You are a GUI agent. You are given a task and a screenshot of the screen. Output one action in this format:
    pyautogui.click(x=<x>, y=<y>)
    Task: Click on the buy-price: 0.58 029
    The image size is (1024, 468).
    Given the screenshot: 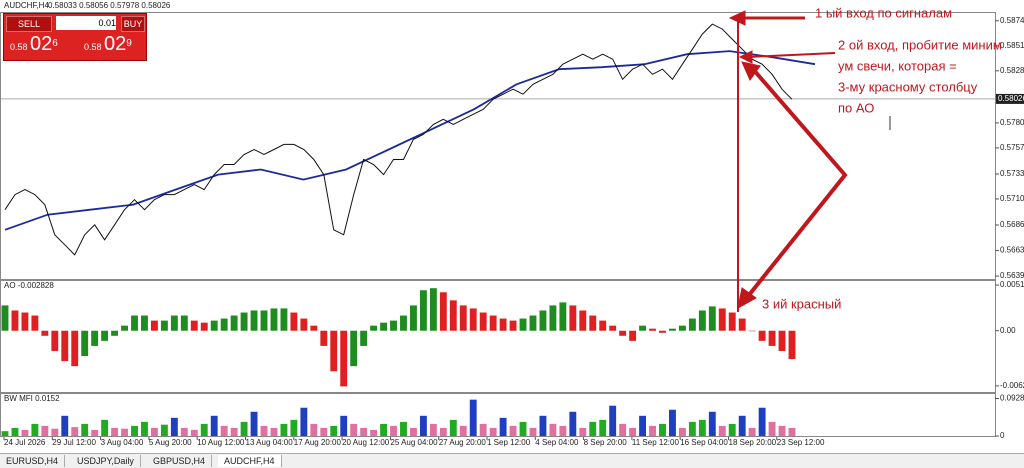 What is the action you would take?
    pyautogui.click(x=118, y=46)
    